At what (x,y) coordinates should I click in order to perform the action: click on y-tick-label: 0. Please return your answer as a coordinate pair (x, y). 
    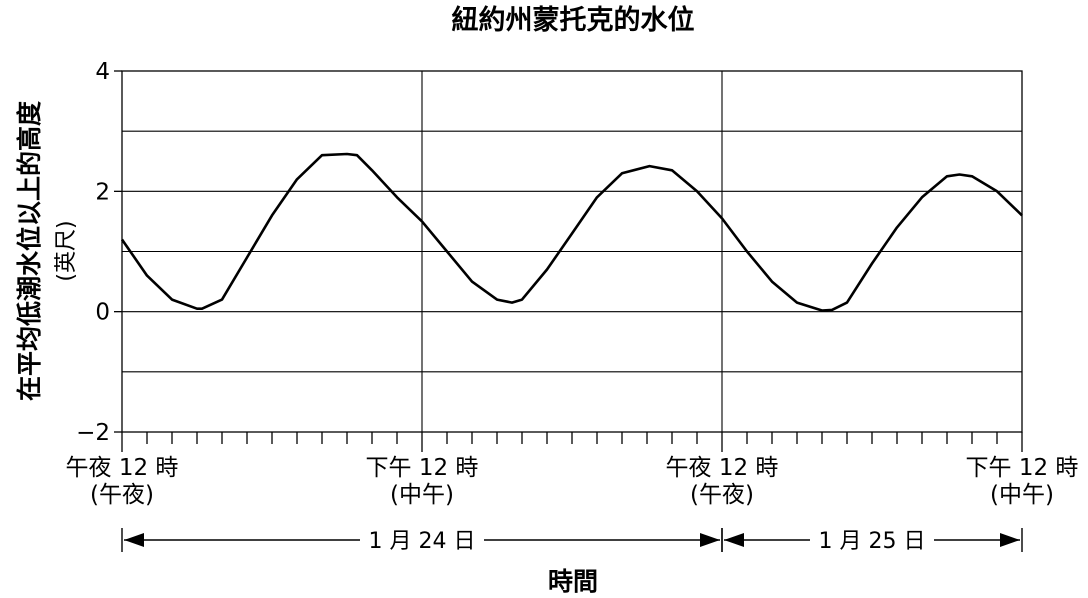
    Looking at the image, I should click on (102, 313).